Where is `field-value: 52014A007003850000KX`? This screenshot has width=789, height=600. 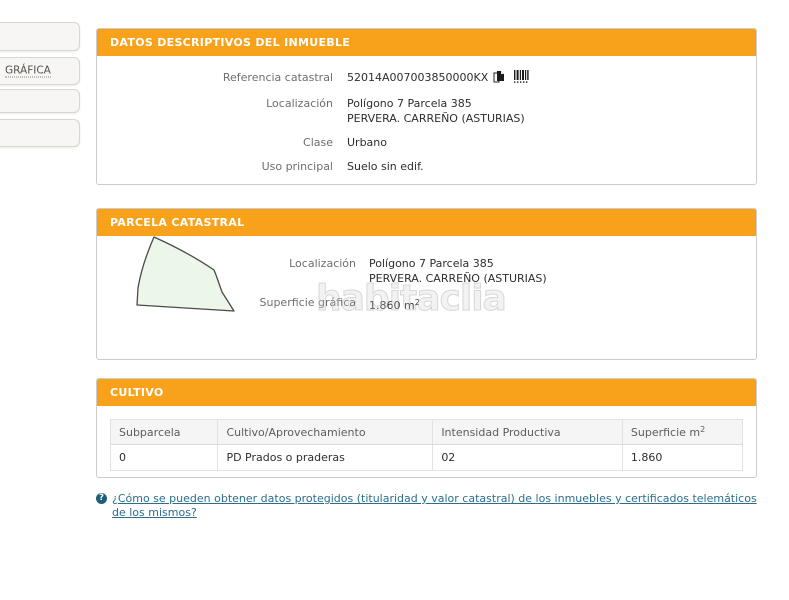 field-value: 52014A007003850000KX is located at coordinates (438, 78).